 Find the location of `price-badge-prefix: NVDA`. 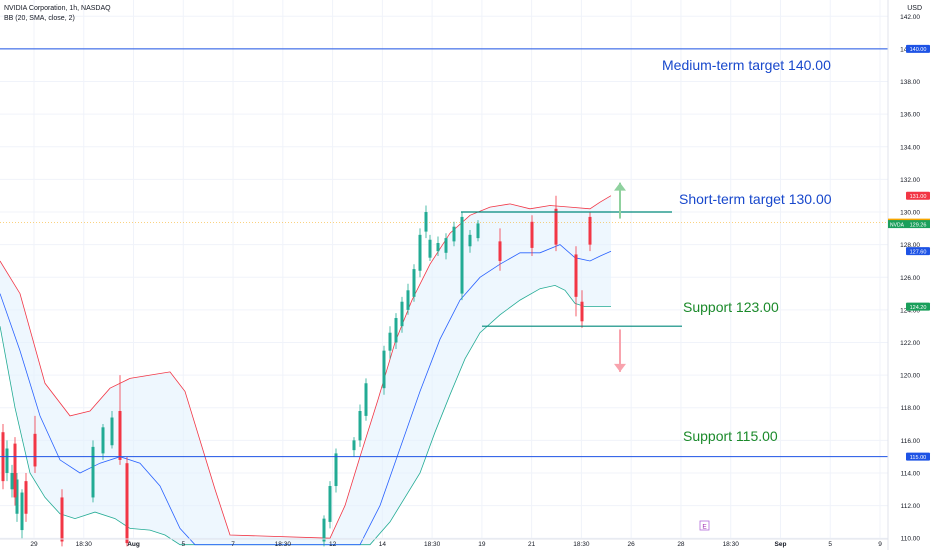

price-badge-prefix: NVDA is located at coordinates (897, 225).